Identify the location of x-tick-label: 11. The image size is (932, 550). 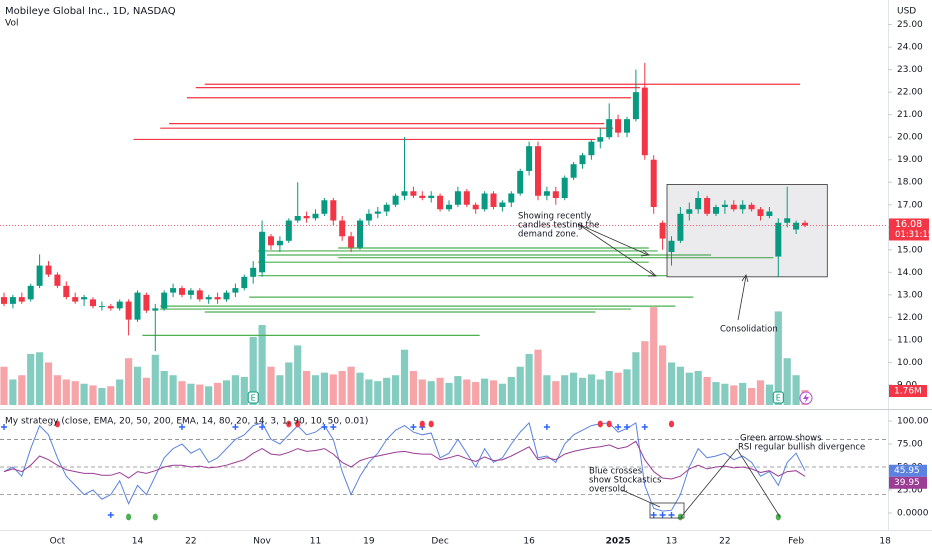
(315, 542).